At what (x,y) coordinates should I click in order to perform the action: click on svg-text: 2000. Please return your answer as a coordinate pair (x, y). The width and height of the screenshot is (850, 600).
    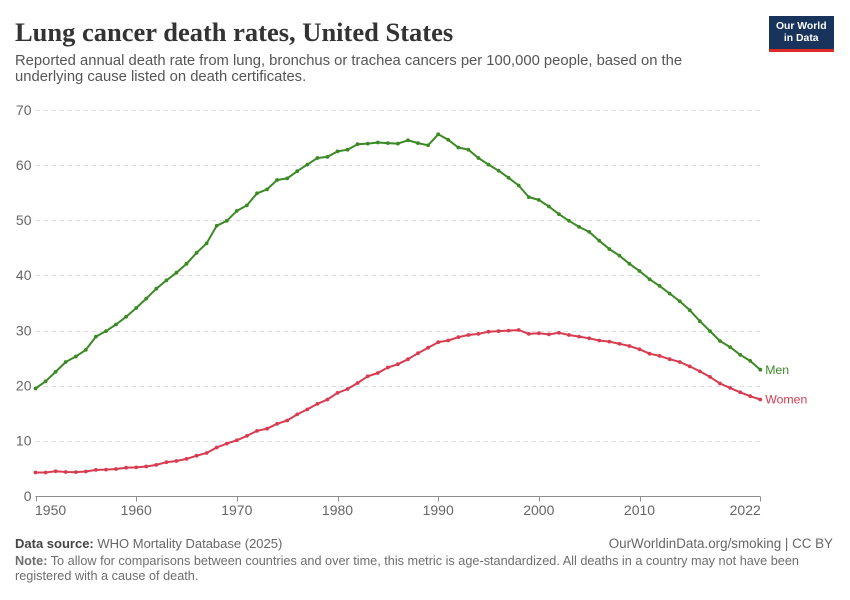
    Looking at the image, I should click on (538, 510).